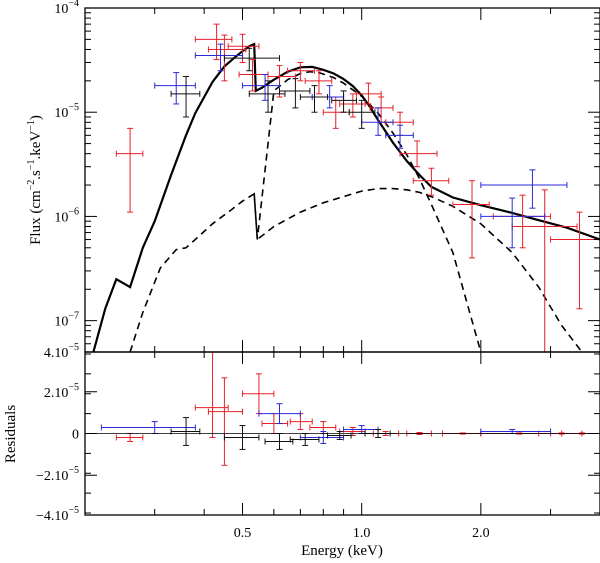 This screenshot has height=563, width=600. What do you see at coordinates (57, 474) in the screenshot?
I see `res-y-tick-label-3: −2.10−5` at bounding box center [57, 474].